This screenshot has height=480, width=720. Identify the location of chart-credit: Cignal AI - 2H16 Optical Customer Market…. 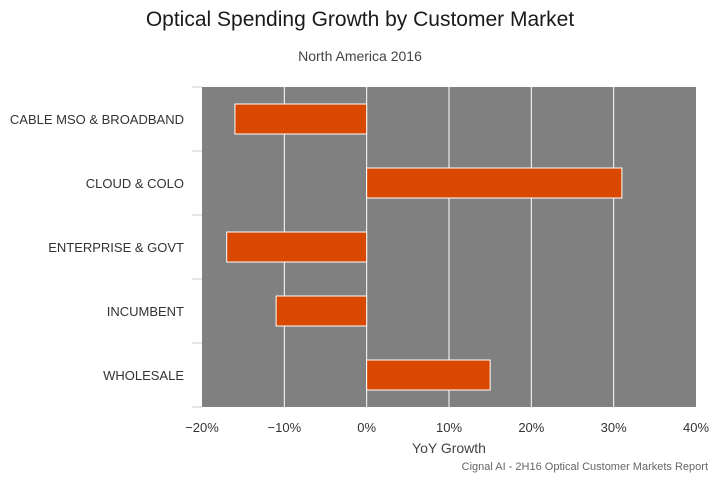
(584, 467).